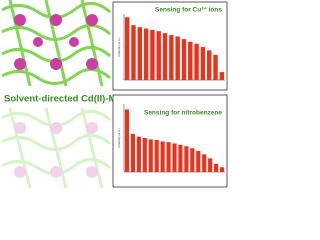 The height and width of the screenshot is (240, 320). I want to click on main-title: Solvent-directed Cd(II)-MOFs, so click(69, 99).